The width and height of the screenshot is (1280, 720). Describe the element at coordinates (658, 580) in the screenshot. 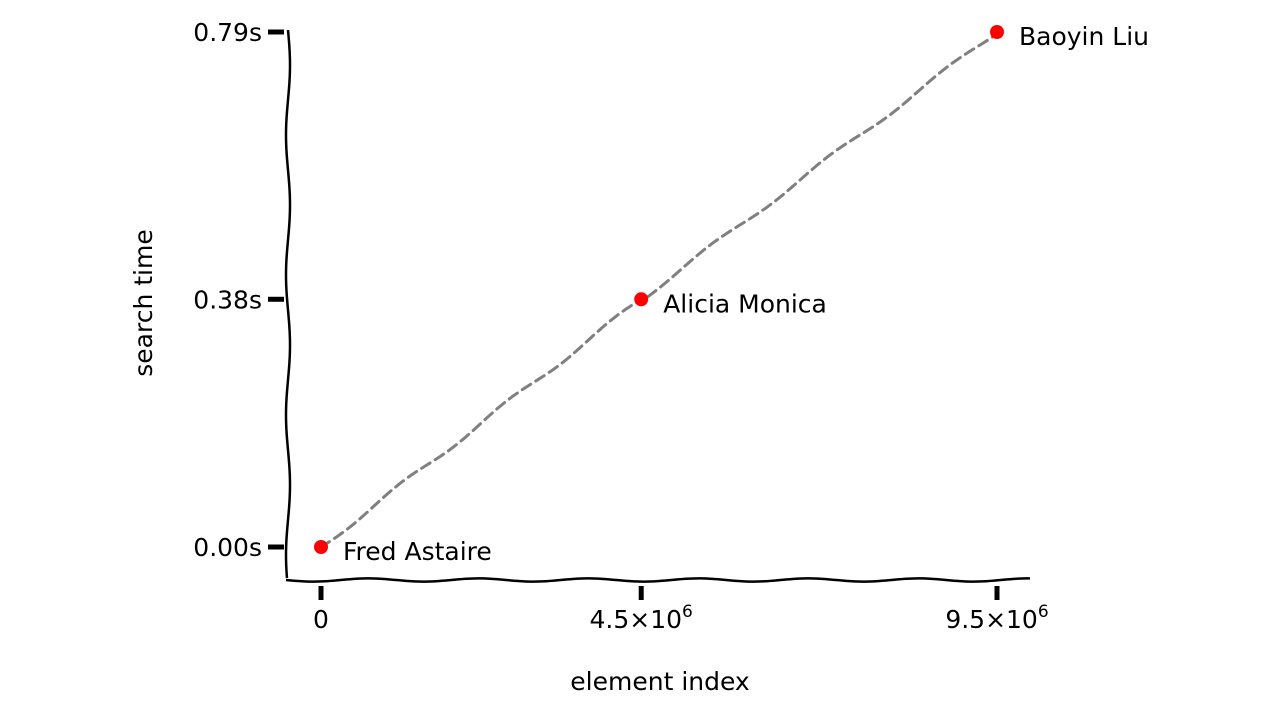

I see `x-axis-line` at that location.